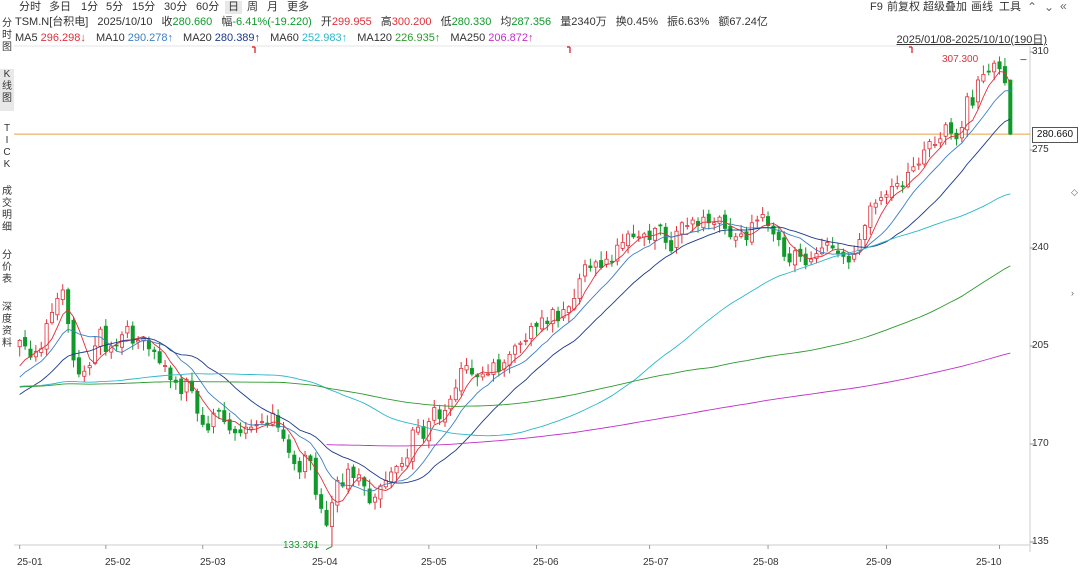 This screenshot has width=1080, height=573. What do you see at coordinates (386, 22) in the screenshot?
I see `high-label: 高` at bounding box center [386, 22].